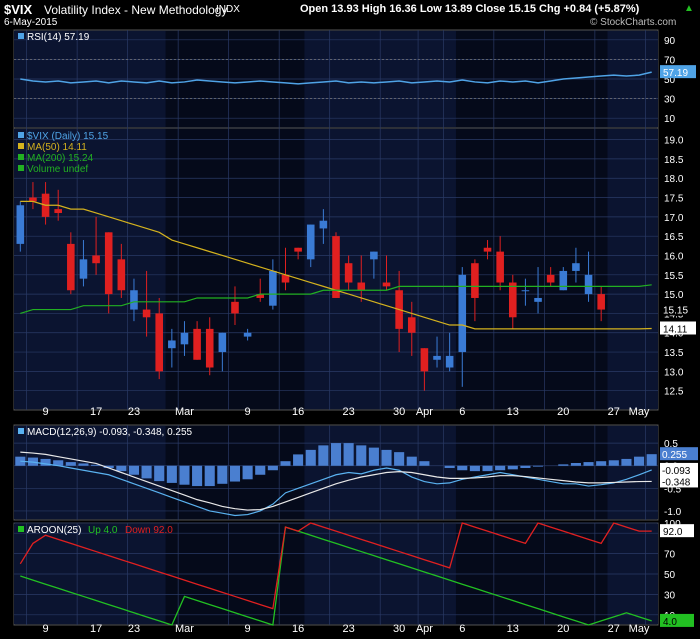 This screenshot has height=639, width=700. Describe the element at coordinates (670, 41) in the screenshot. I see `rsi-tick-label: 90` at that location.